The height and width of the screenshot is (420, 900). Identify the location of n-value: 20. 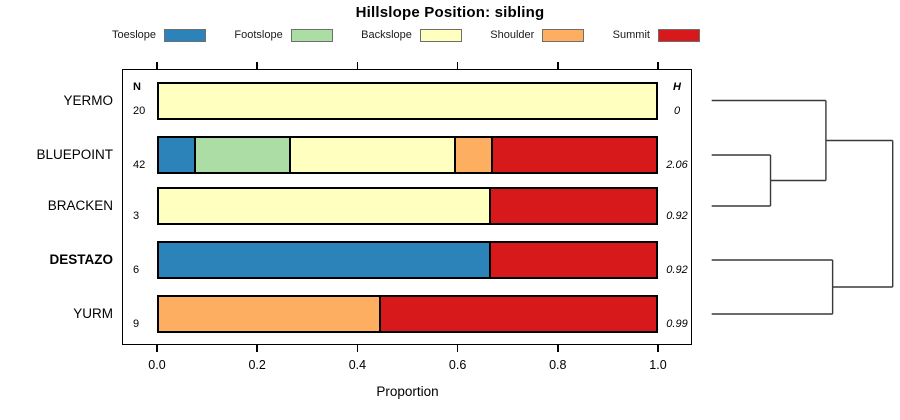
(139, 111).